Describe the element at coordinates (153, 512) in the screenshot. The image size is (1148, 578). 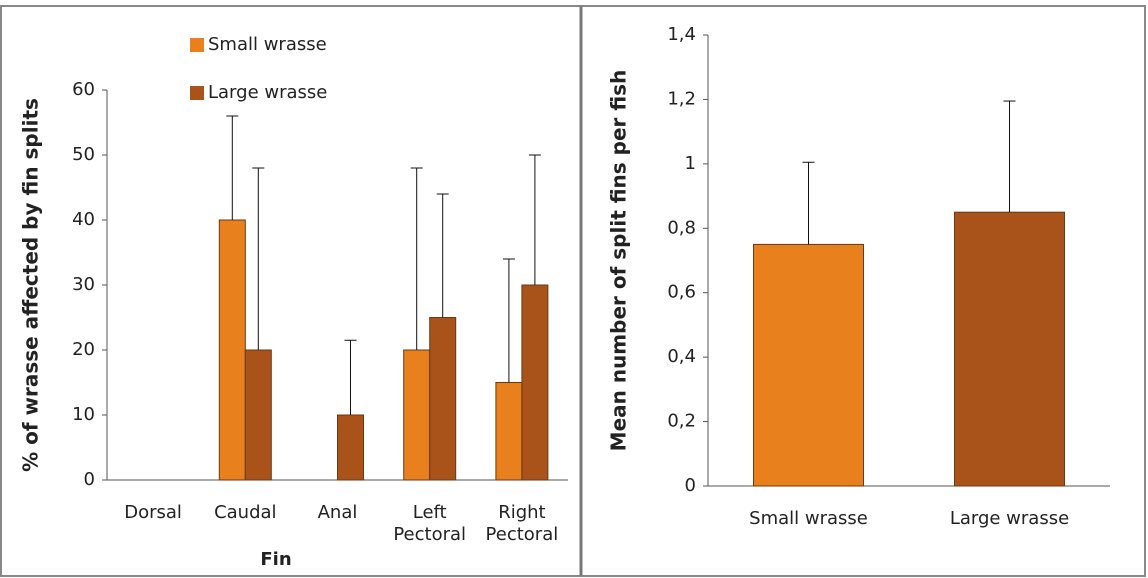
I see `x-tick-label: Dorsal` at that location.